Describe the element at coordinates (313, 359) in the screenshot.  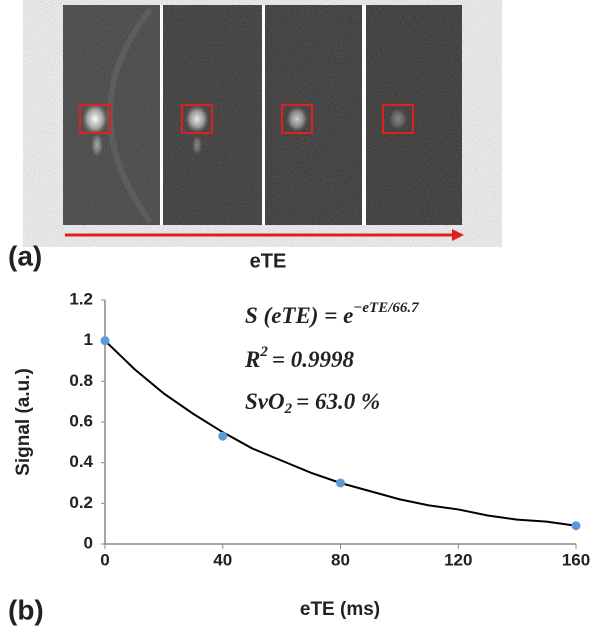
I see `annotation-part: = 0.9998` at that location.